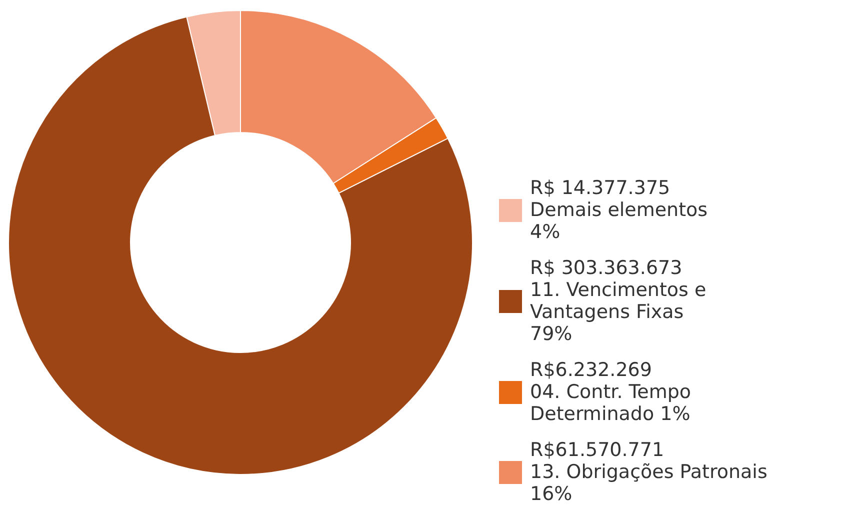 This screenshot has width=844, height=505. Describe the element at coordinates (600, 188) in the screenshot. I see `data-label: R$ 14.377.375` at that location.